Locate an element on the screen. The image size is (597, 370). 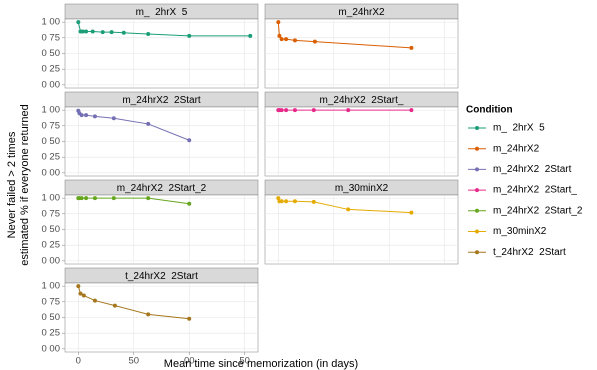
legend-label: t_24hrX2 2Start is located at coordinates (529, 252).